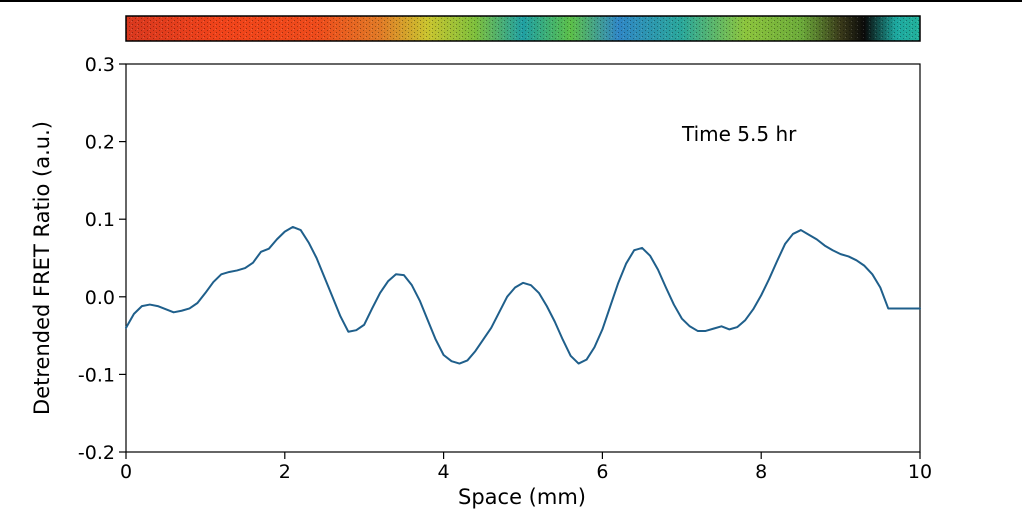  What do you see at coordinates (96, 453) in the screenshot?
I see `y-tick-label: -0.2` at bounding box center [96, 453].